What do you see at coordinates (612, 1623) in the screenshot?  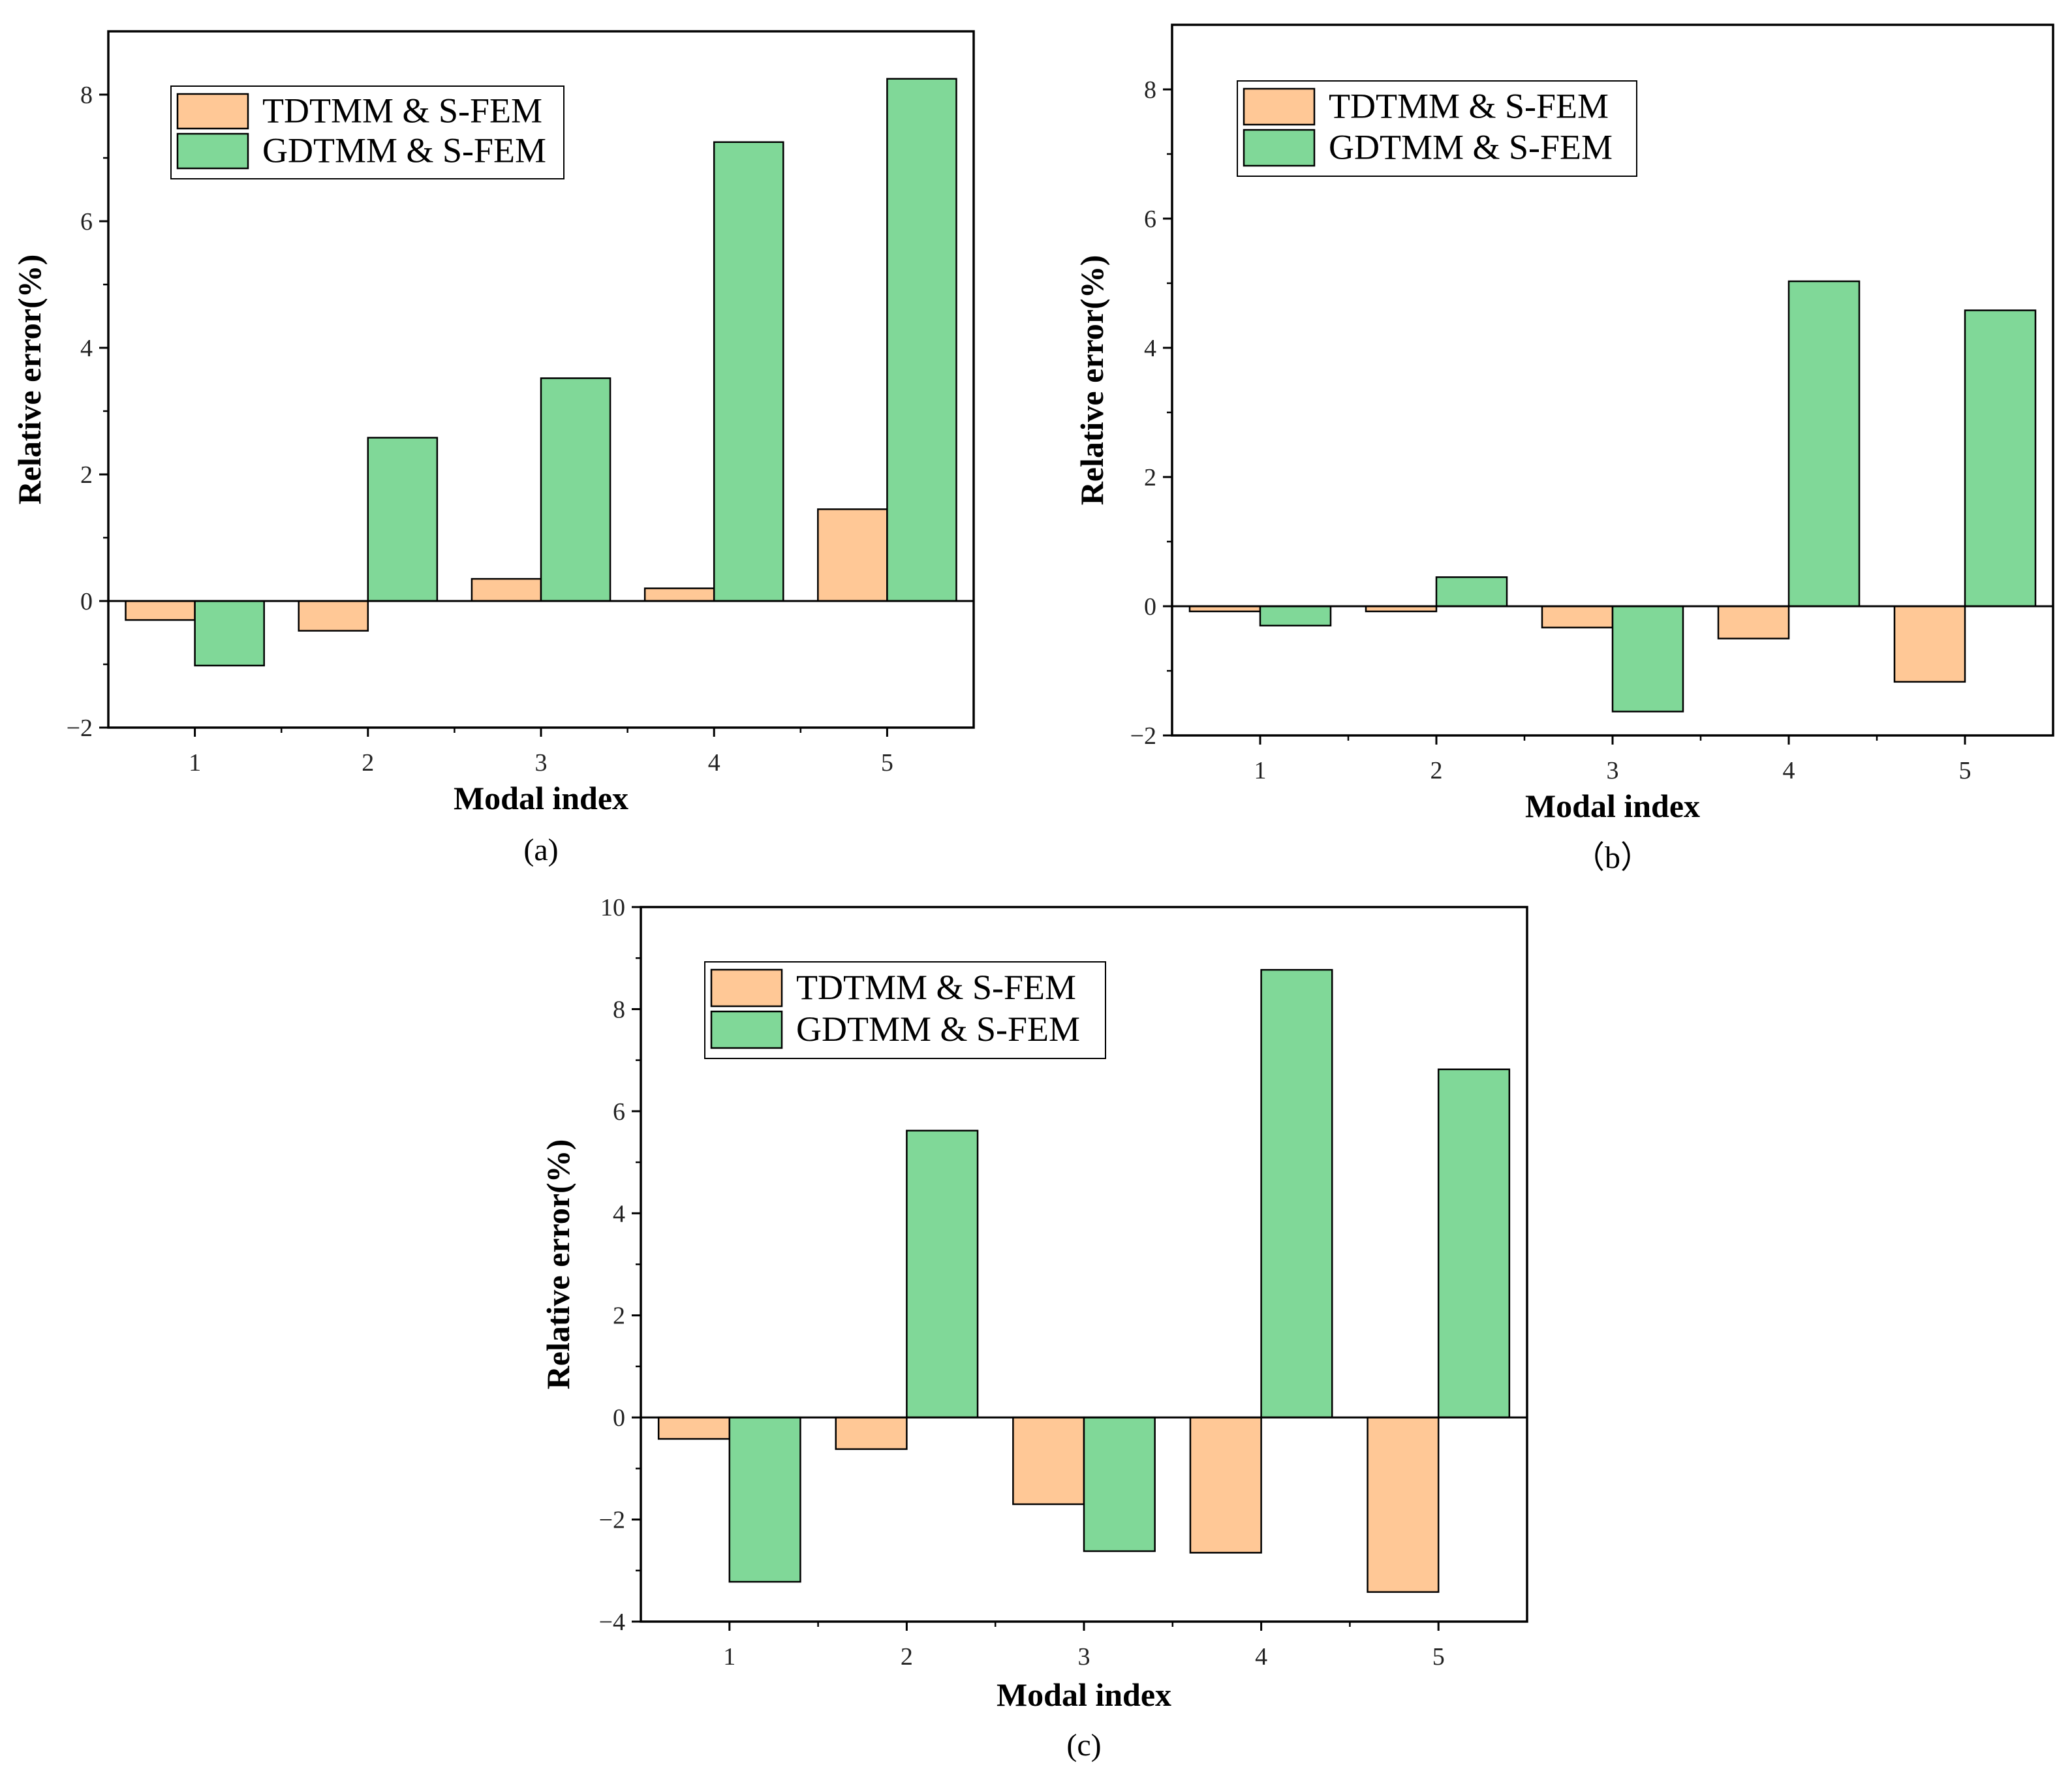 I see `y-tick-label: −4` at bounding box center [612, 1623].